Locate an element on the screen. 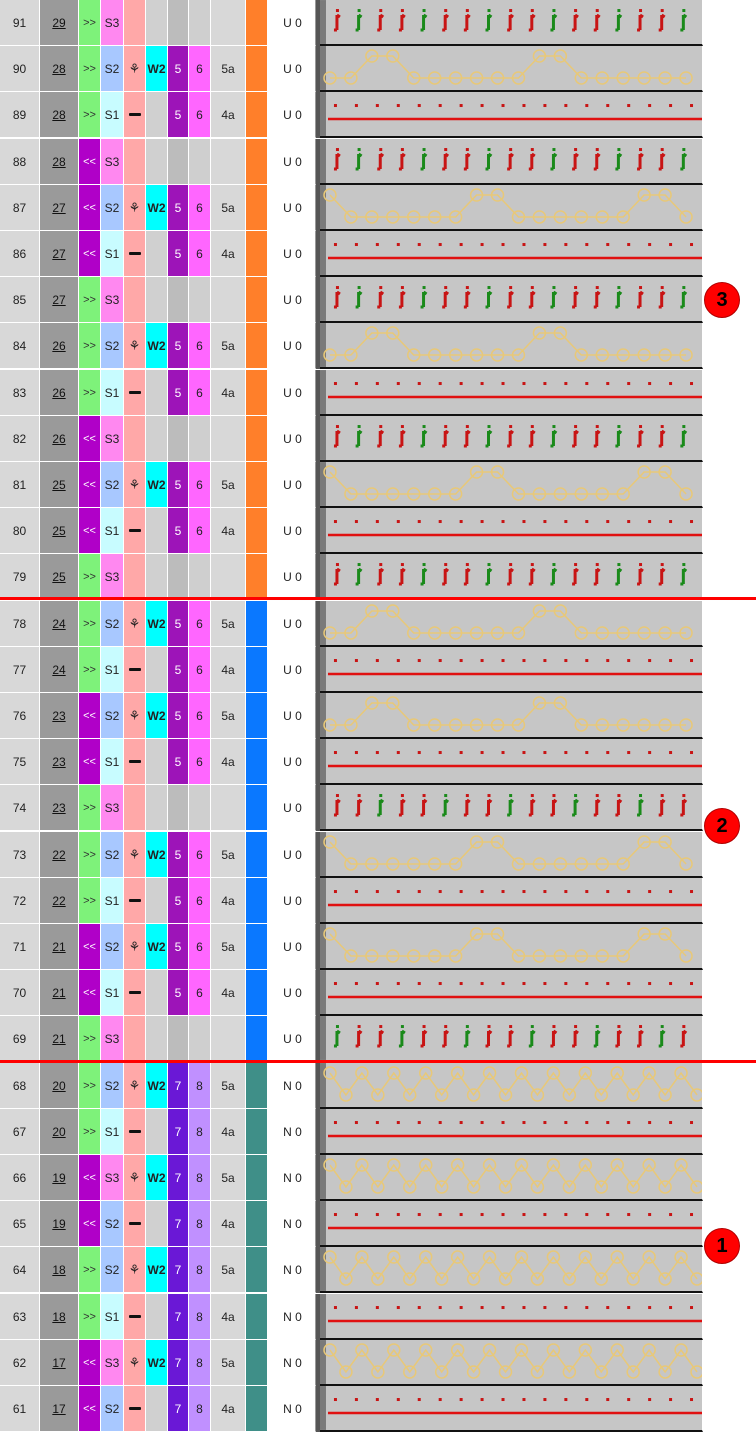  pass-number-link: 29 is located at coordinates (59, 23).